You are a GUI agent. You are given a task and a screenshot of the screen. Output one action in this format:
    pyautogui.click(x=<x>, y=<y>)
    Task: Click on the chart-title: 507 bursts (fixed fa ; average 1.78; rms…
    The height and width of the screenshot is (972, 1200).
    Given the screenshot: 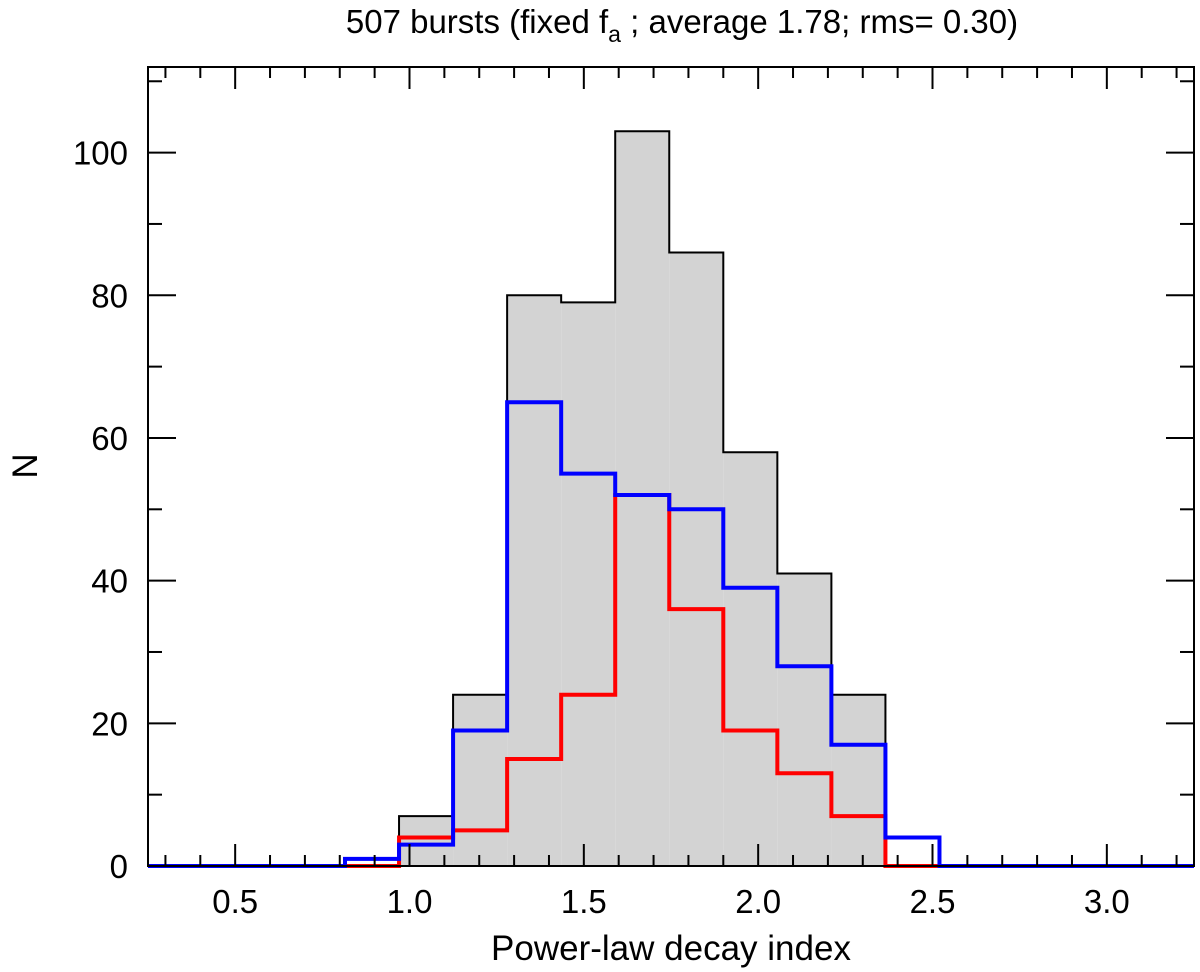 What is the action you would take?
    pyautogui.click(x=682, y=25)
    